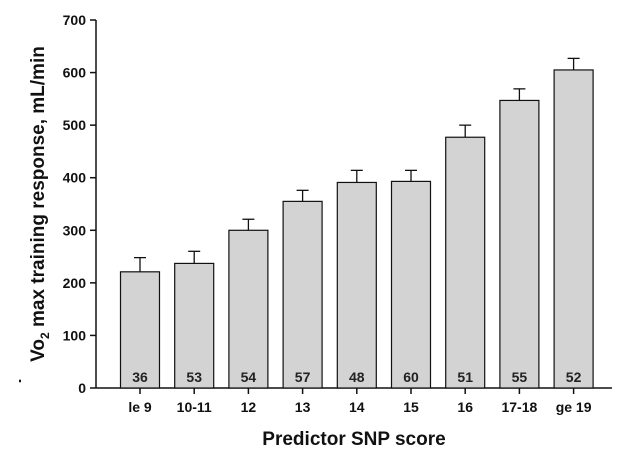 The width and height of the screenshot is (624, 449). Describe the element at coordinates (75, 73) in the screenshot. I see `y-tick-label: 600` at that location.